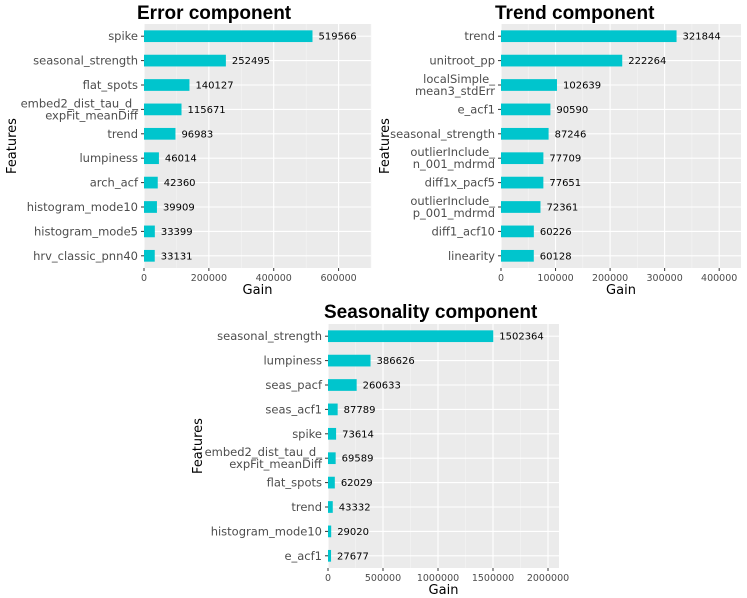 The image size is (747, 598). Describe the element at coordinates (556, 256) in the screenshot. I see `bar-value-label: 60128` at that location.